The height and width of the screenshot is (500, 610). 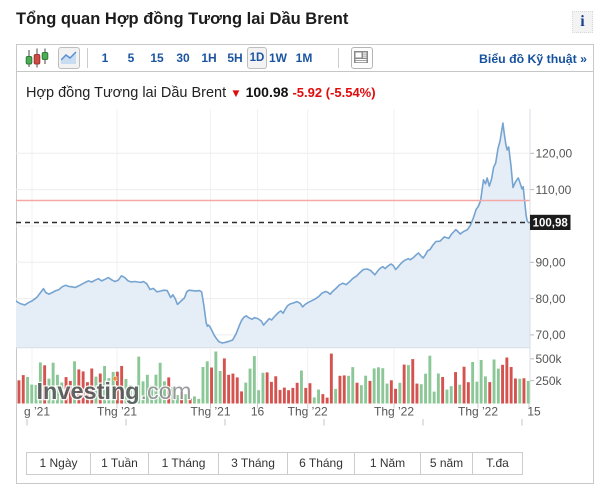 I want to click on svg-text: 250k, so click(x=549, y=381).